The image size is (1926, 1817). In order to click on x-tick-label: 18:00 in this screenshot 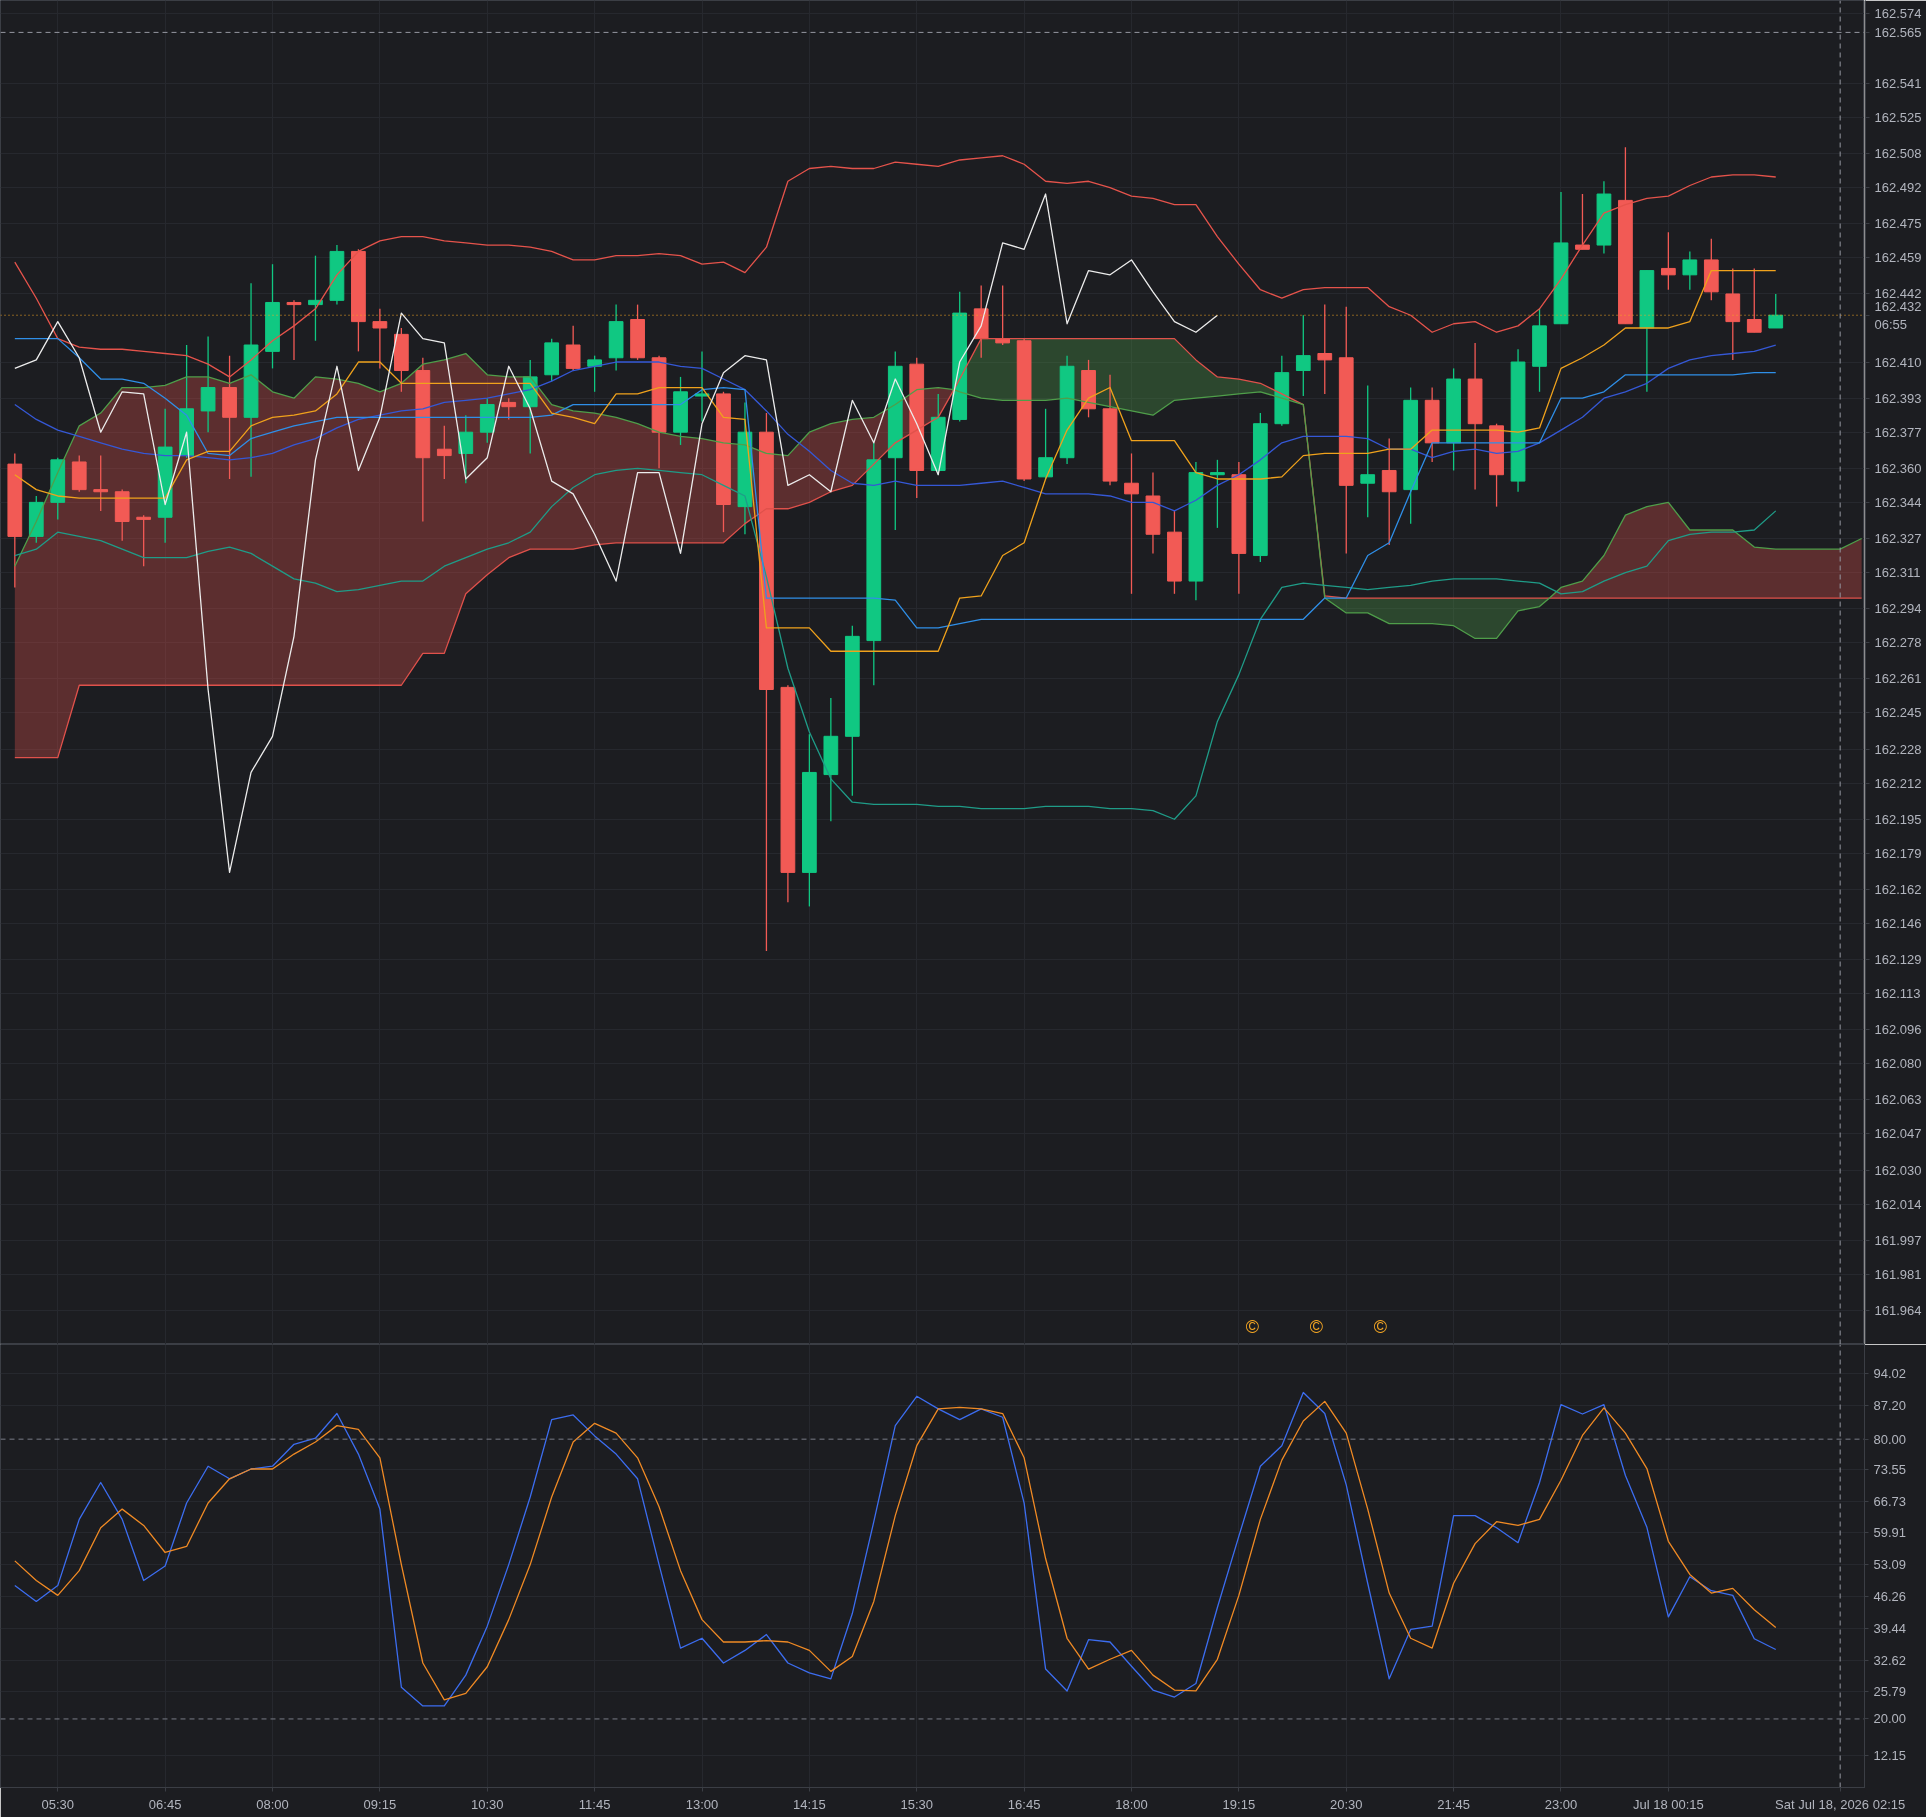, I will do `click(1131, 1804)`.